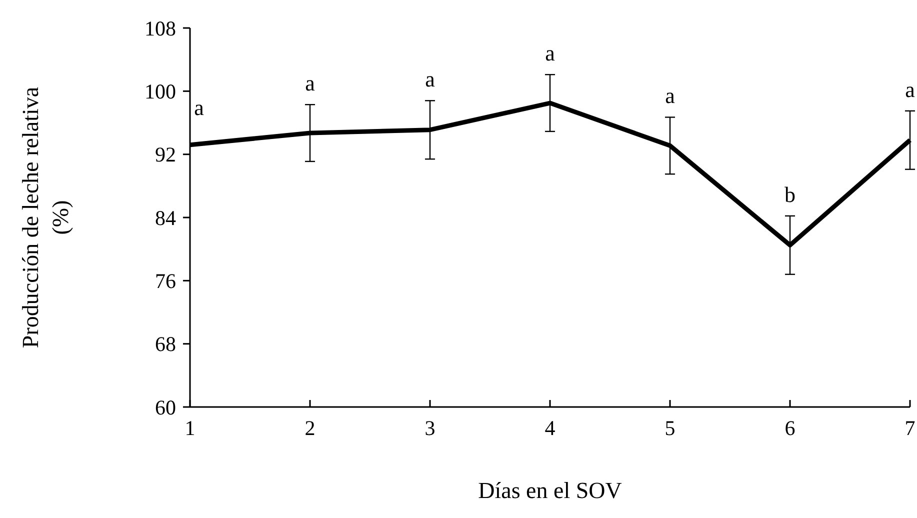 This screenshot has width=917, height=518. I want to click on x-tick-label: 7, so click(910, 428).